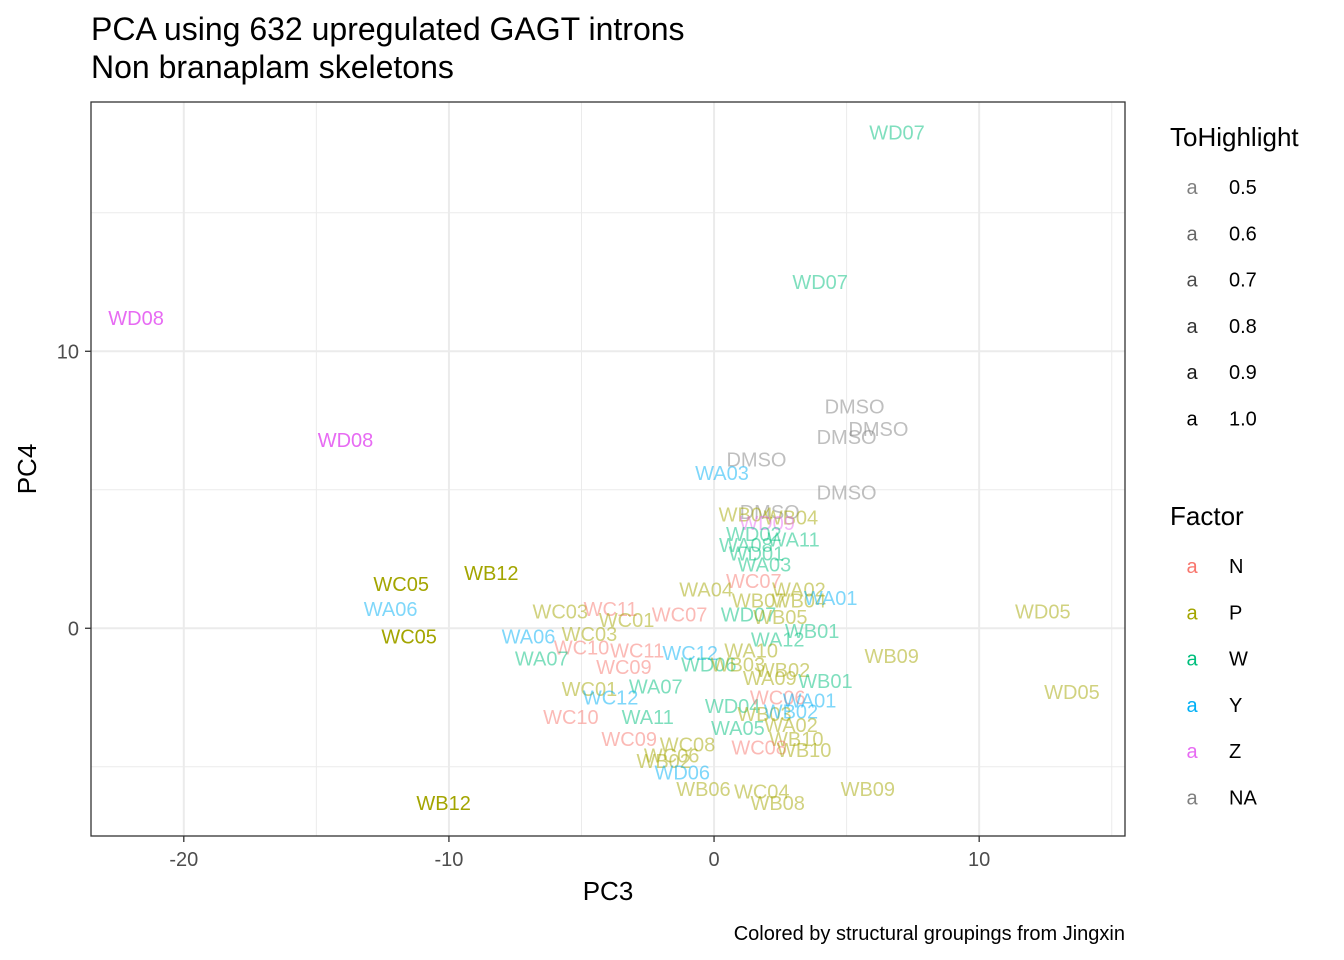 The height and width of the screenshot is (960, 1344). Describe the element at coordinates (1243, 188) in the screenshot. I see `legend-label: 0.5` at that location.